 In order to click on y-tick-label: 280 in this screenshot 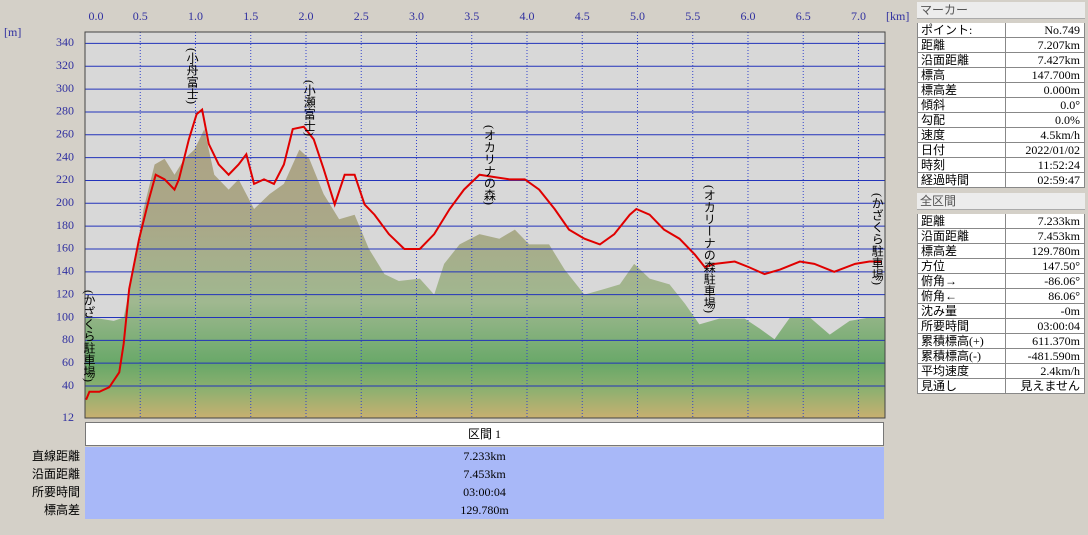, I will do `click(65, 111)`.